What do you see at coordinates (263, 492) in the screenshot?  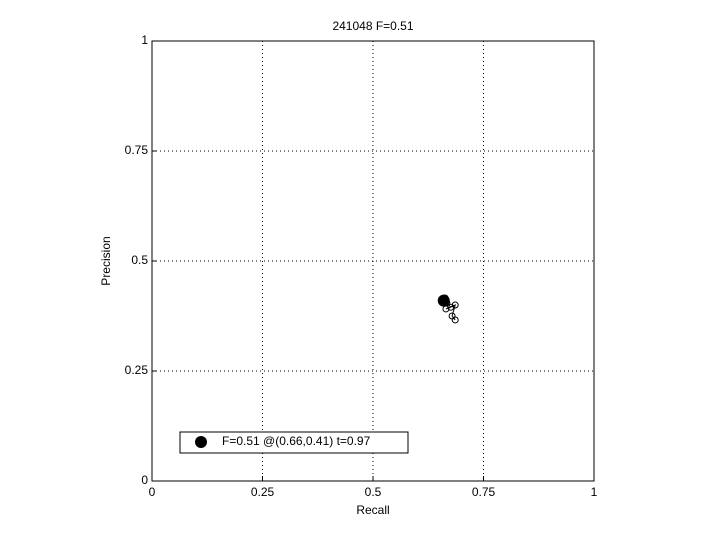 I see `x-tick-label: 0.25` at bounding box center [263, 492].